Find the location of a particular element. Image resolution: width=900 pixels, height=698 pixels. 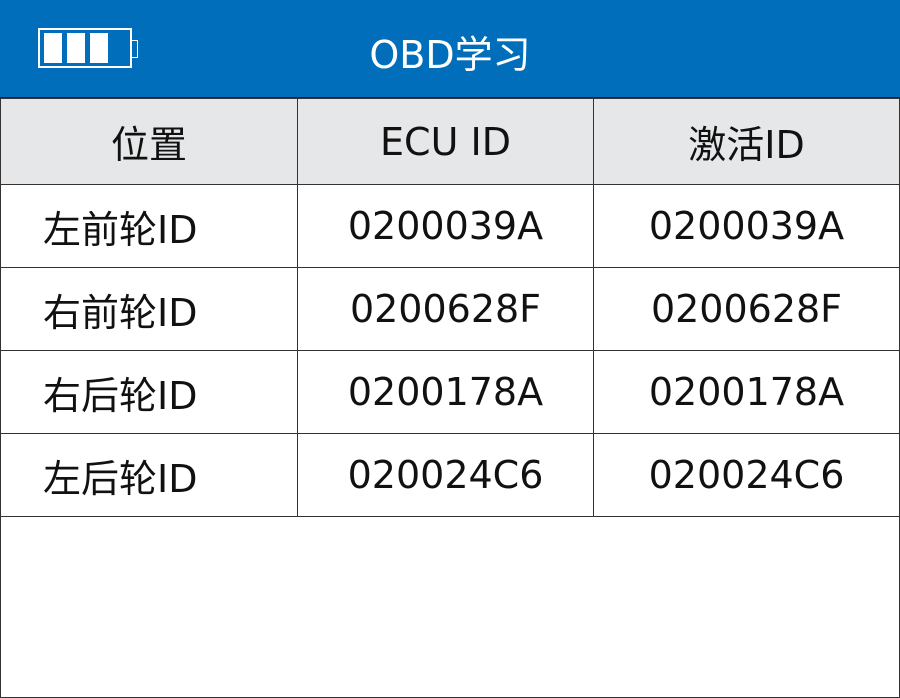

activation-id-cell: 0200039A is located at coordinates (746, 226).